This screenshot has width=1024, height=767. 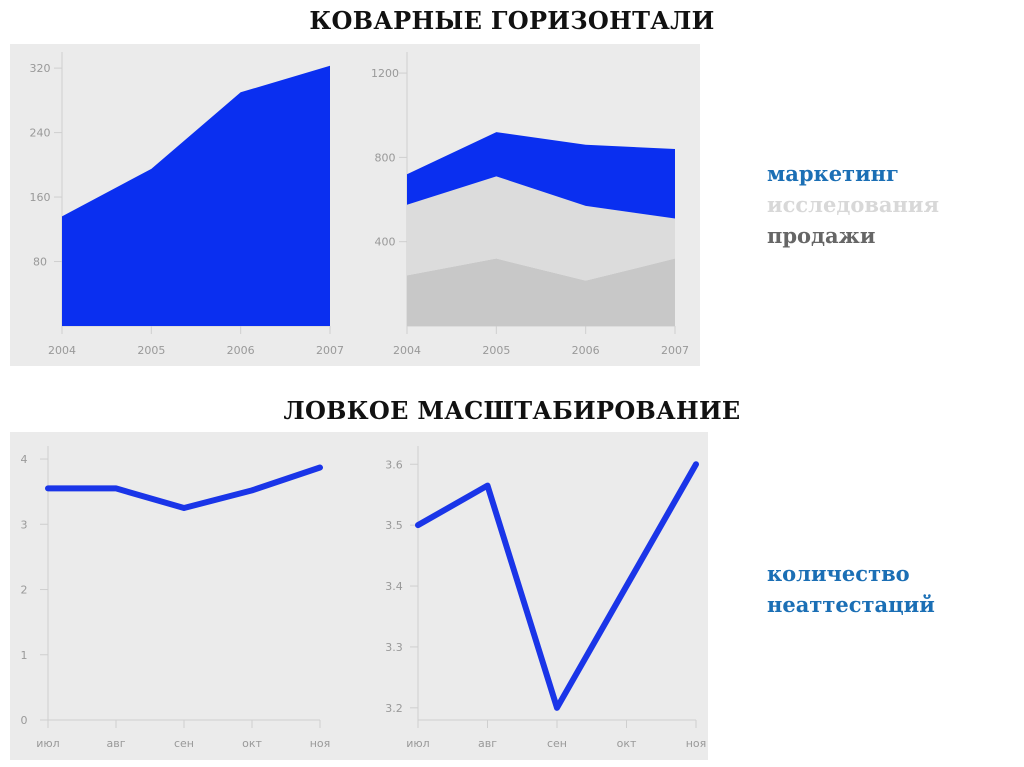 I want to click on y-tick-label: 3.5, so click(x=394, y=525).